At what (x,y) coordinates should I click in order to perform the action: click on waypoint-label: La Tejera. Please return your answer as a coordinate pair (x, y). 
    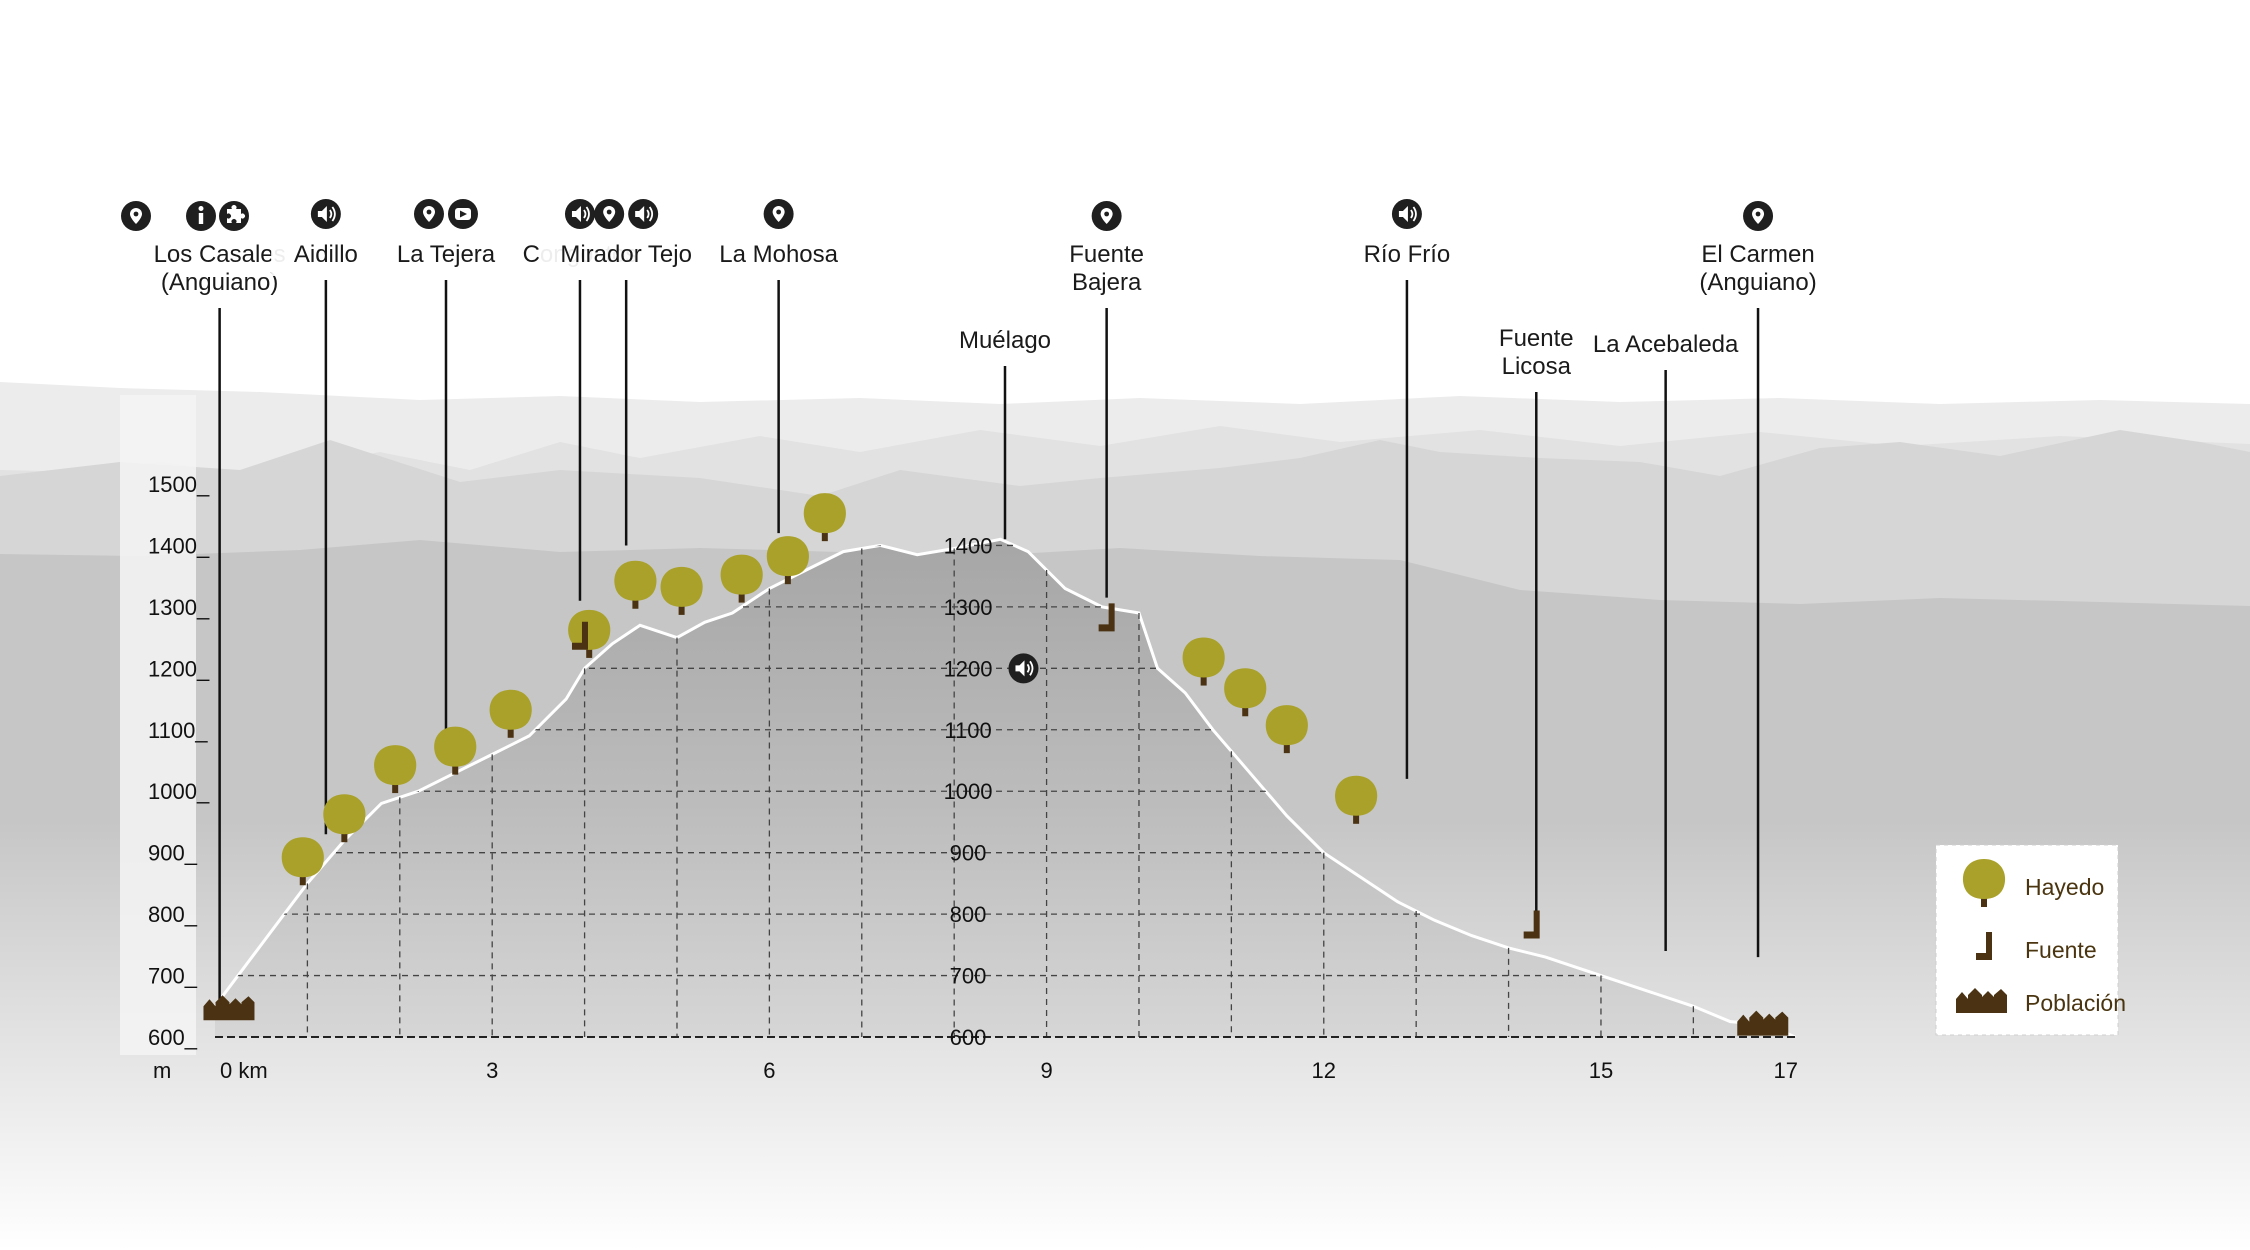
    Looking at the image, I should click on (446, 237).